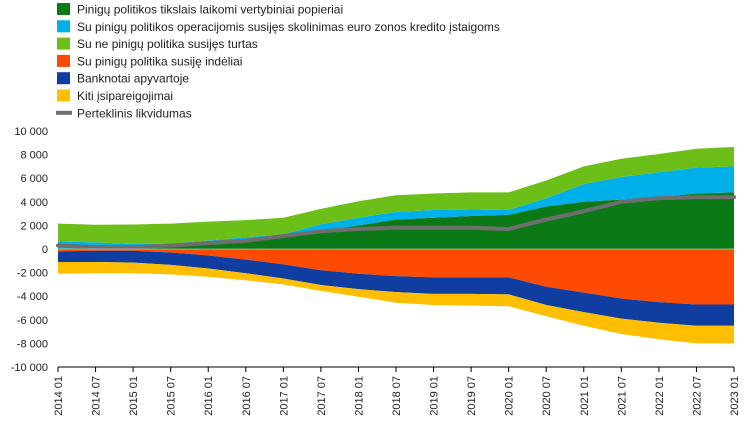  I want to click on x-tick-label-9: 2018 07, so click(397, 396).